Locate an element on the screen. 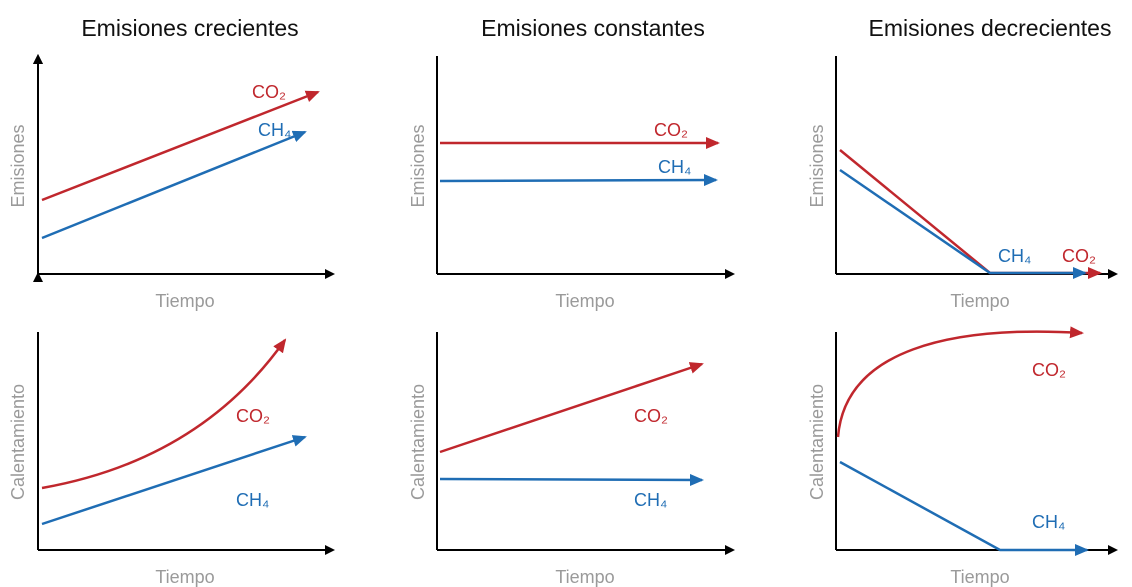 This screenshot has height=587, width=1132. column-title: Emisiones crecientes is located at coordinates (189, 28).